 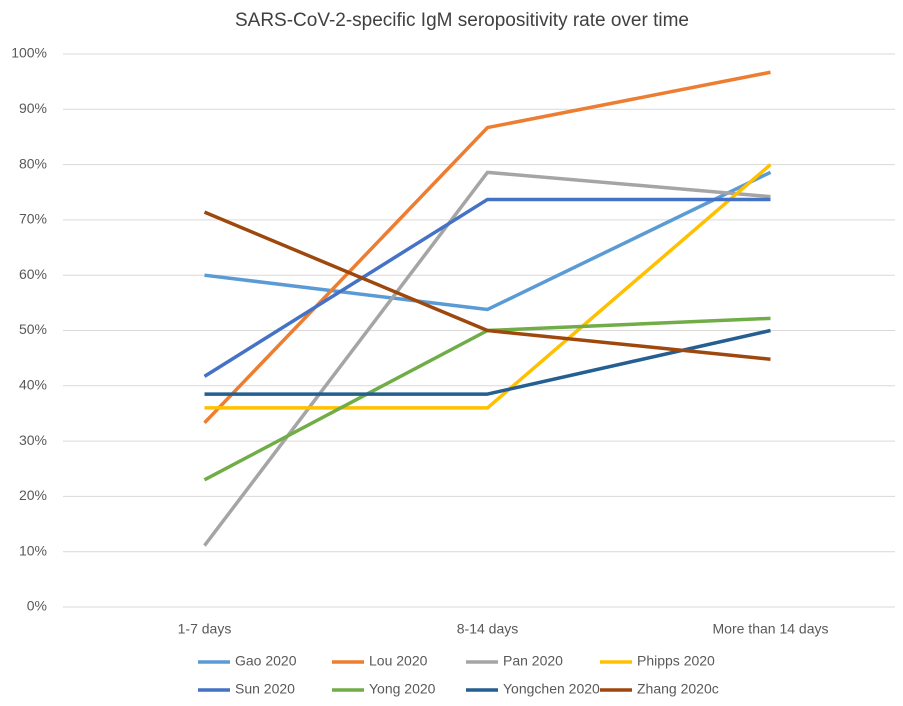 What do you see at coordinates (33, 385) in the screenshot?
I see `y-tick-label: 40%` at bounding box center [33, 385].